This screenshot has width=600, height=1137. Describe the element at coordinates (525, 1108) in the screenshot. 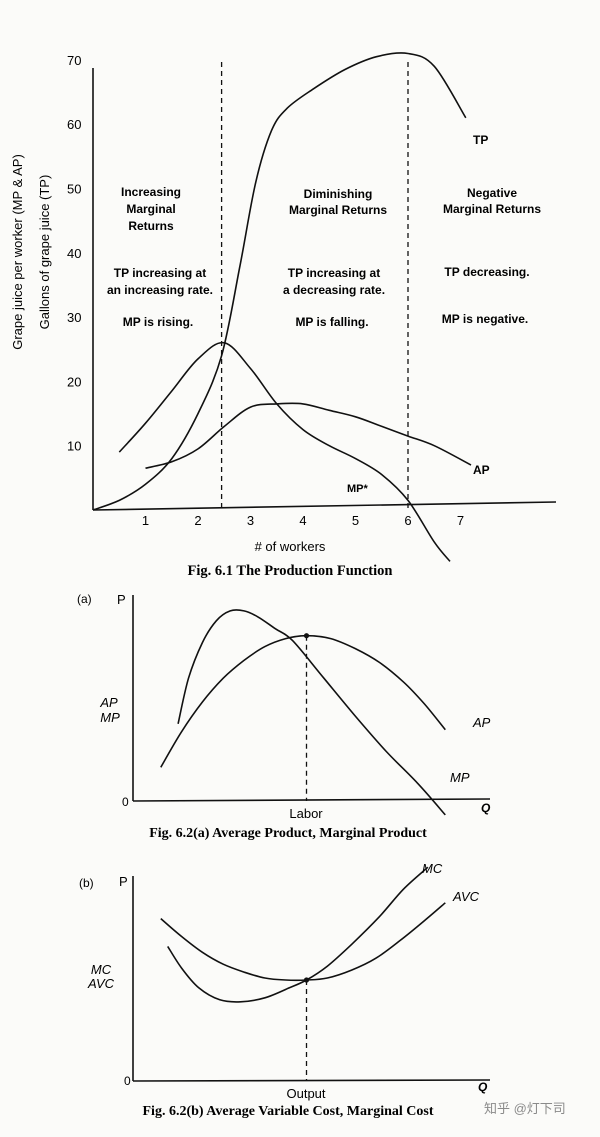

I see `watermark: 知乎 @灯下司` at that location.